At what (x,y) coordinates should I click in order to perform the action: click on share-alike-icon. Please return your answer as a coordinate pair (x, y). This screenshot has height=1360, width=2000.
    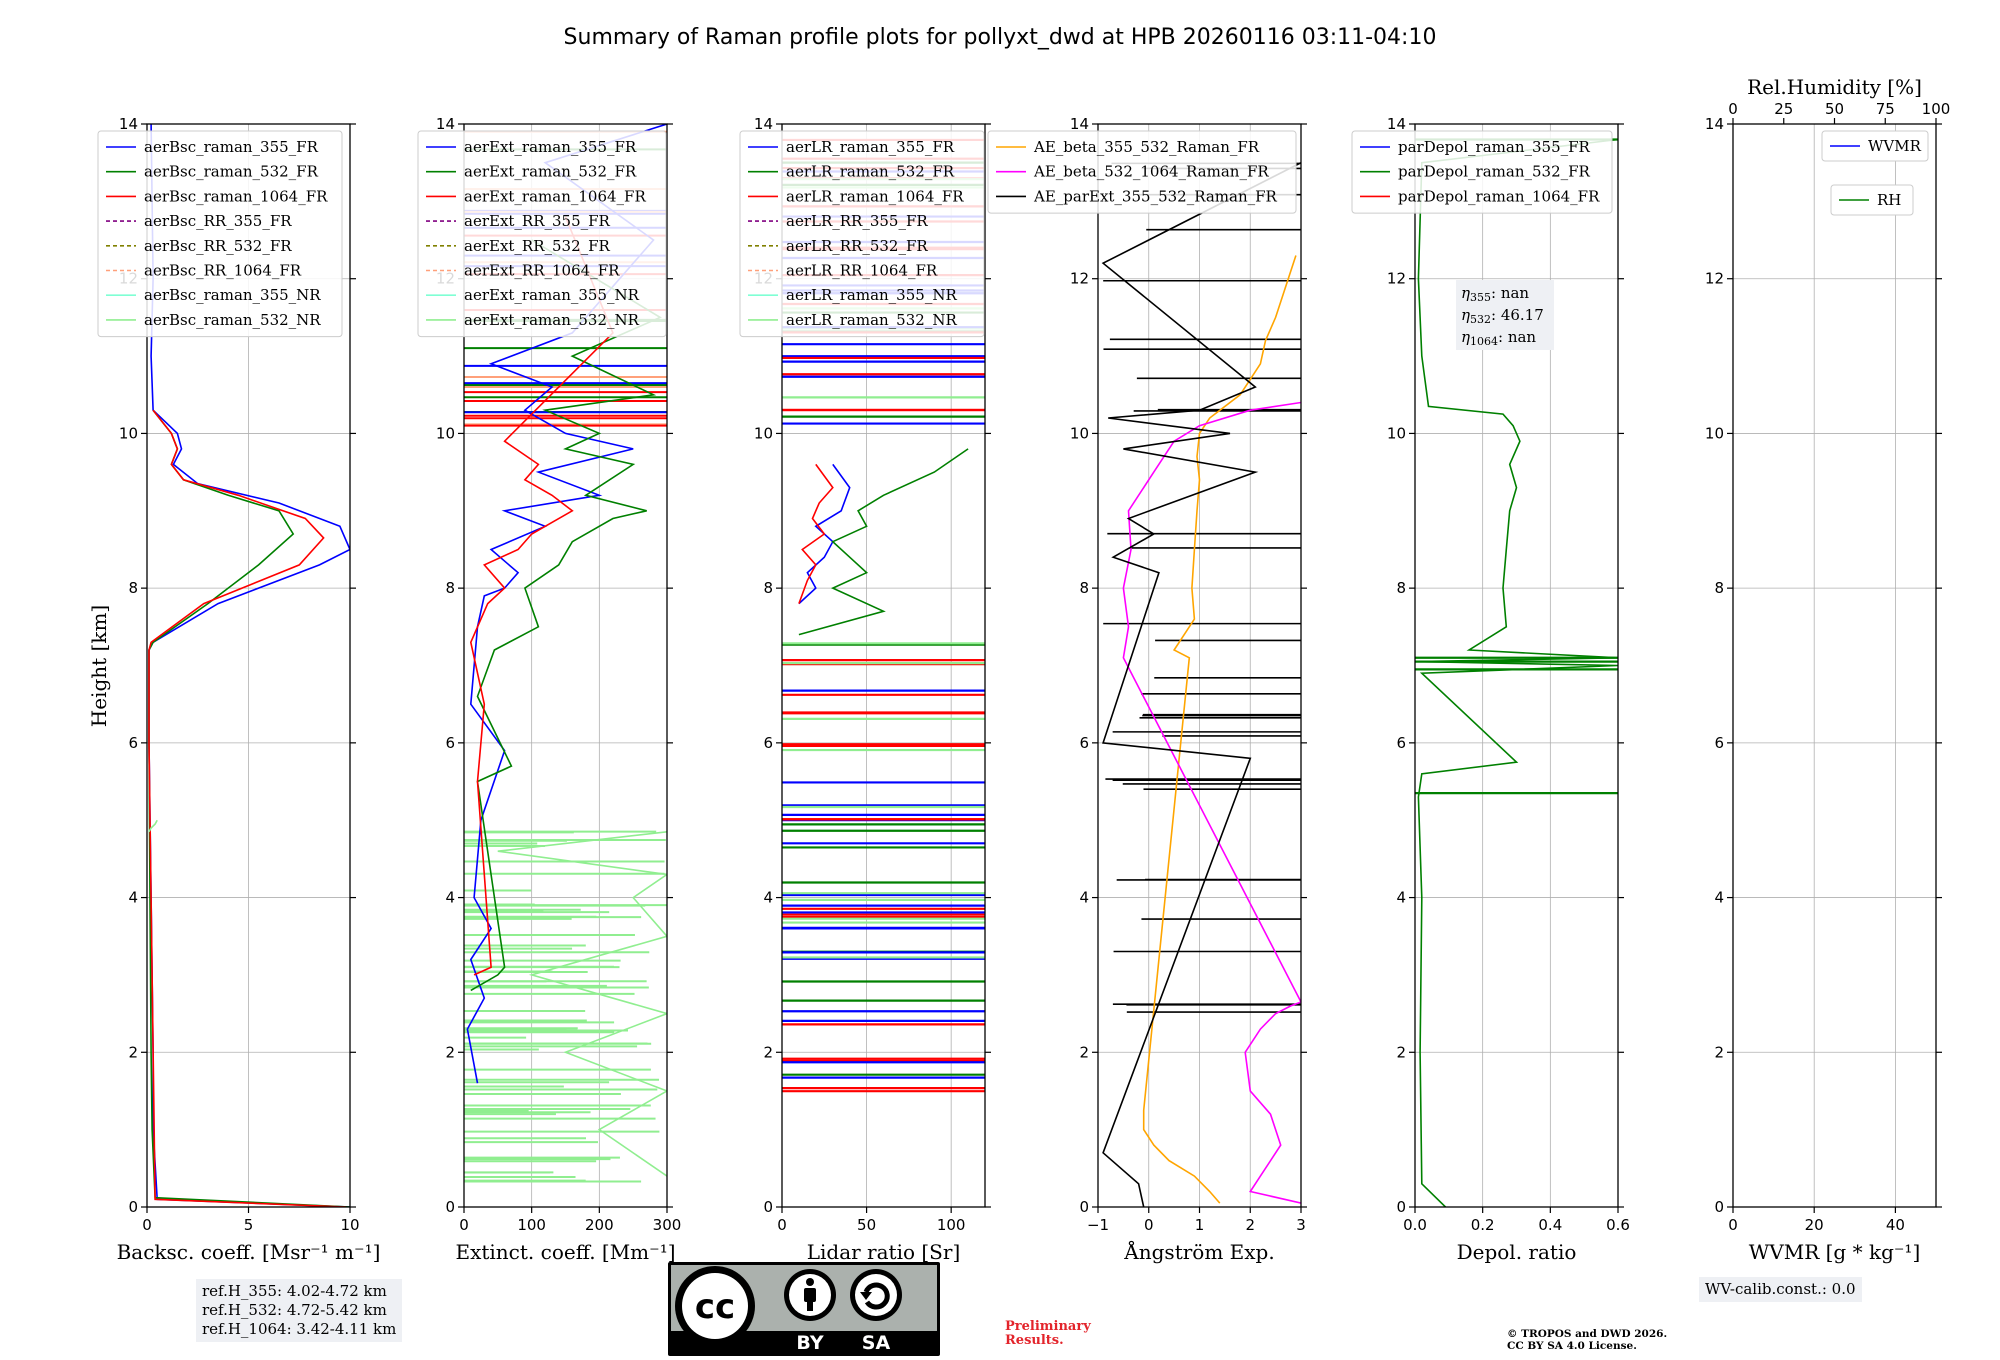
    Looking at the image, I should click on (876, 1296).